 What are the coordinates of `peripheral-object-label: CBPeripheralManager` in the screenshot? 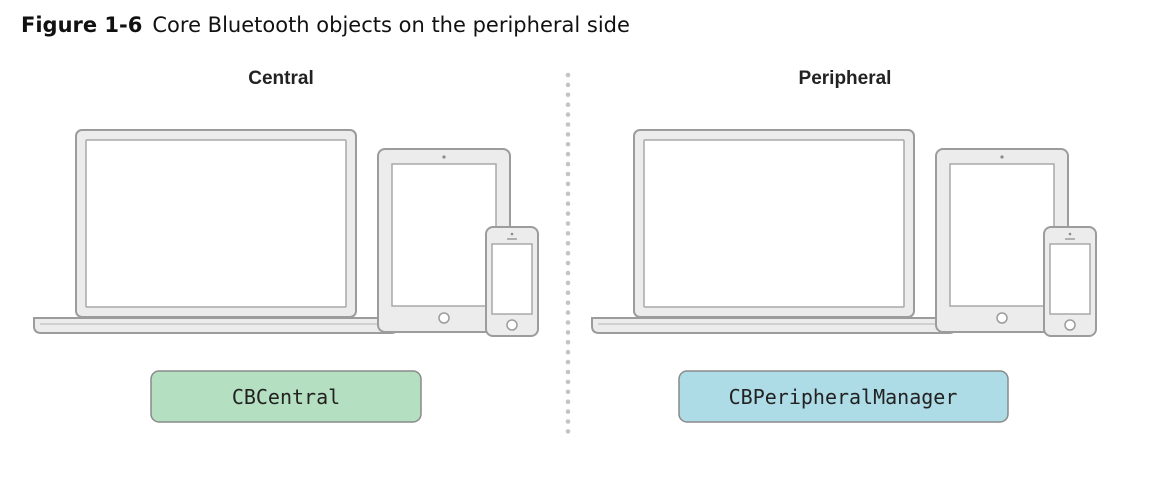 It's located at (843, 397).